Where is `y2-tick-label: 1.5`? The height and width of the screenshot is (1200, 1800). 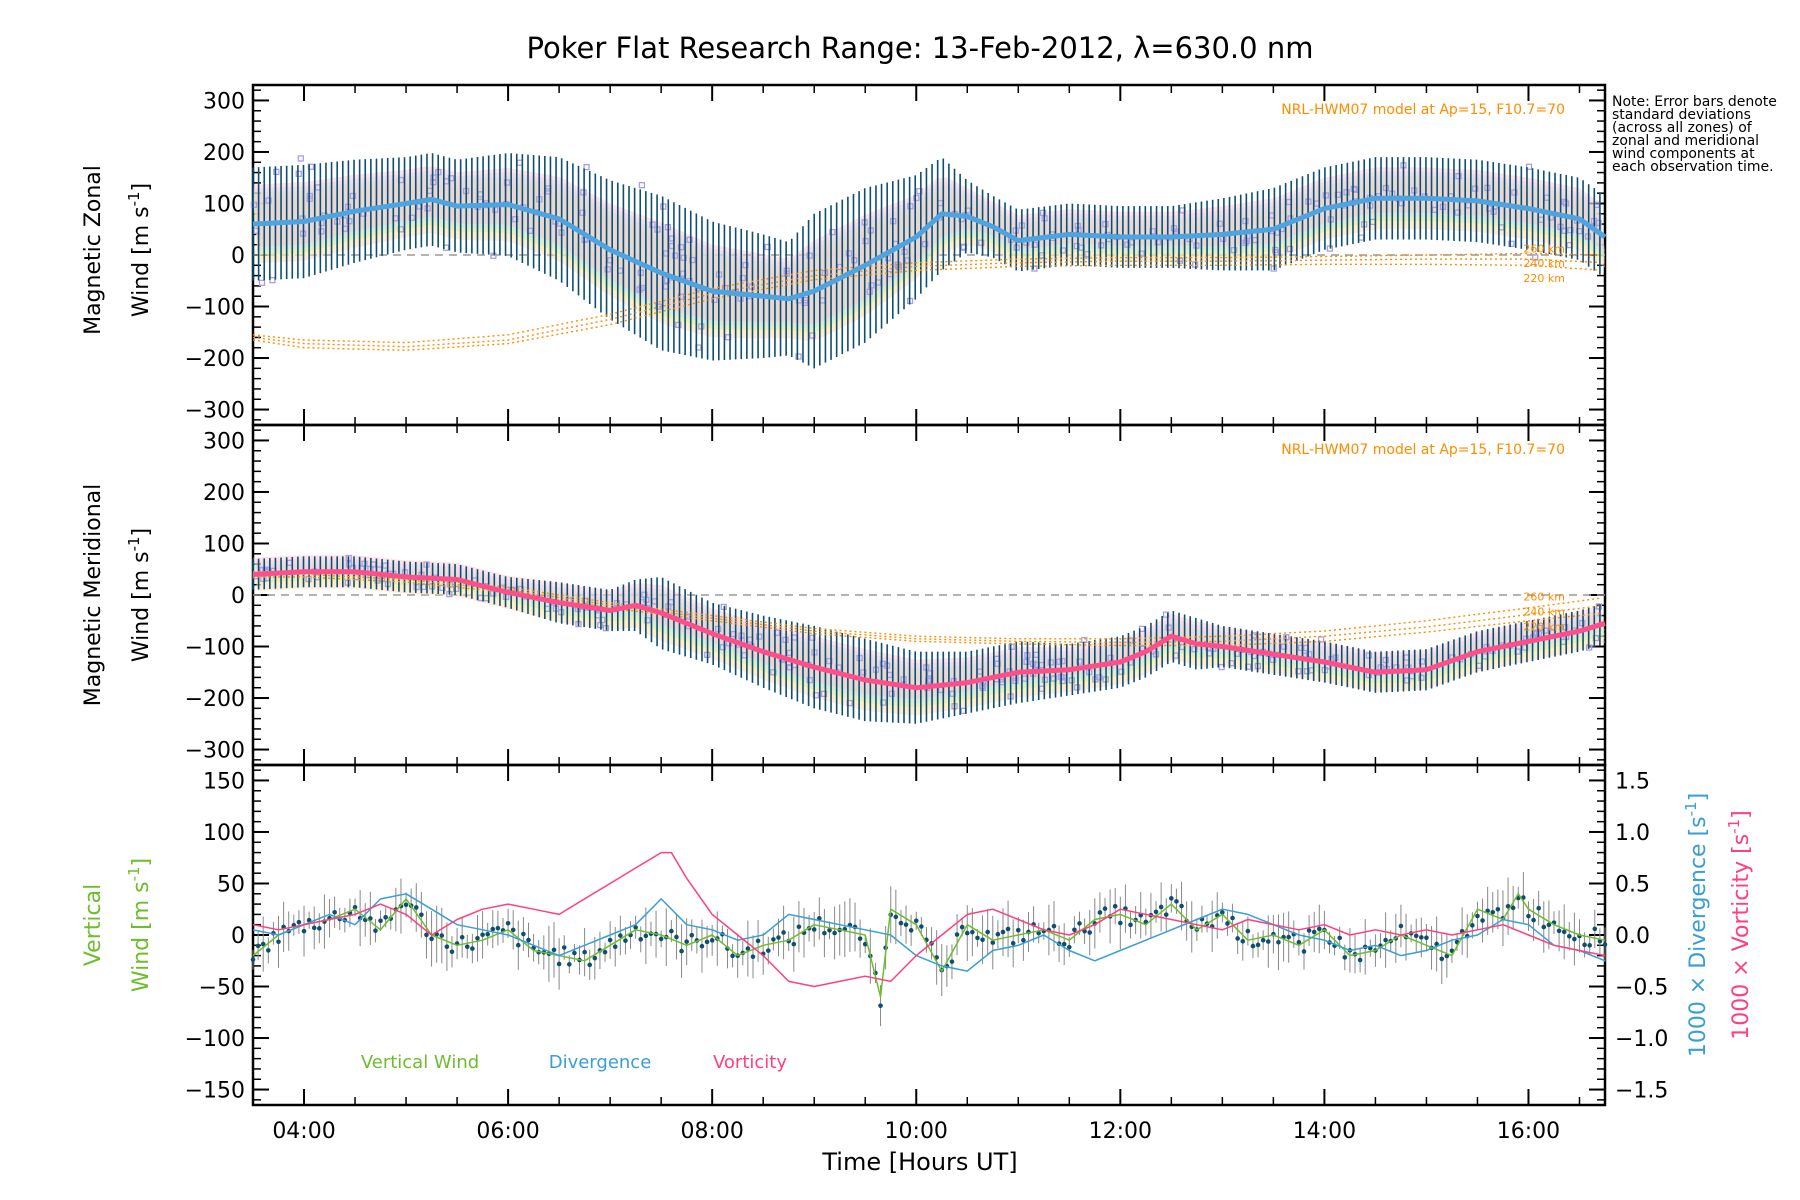
y2-tick-label: 1.5 is located at coordinates (1632, 781).